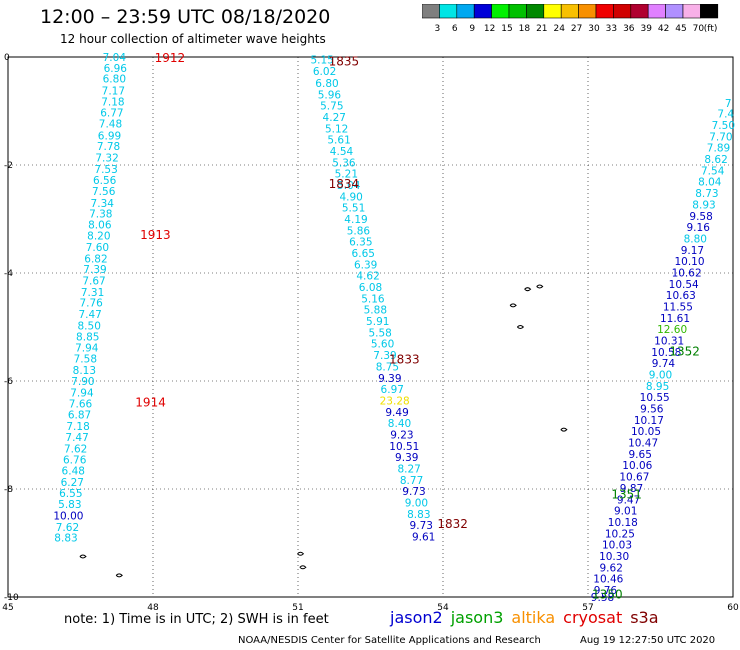 Image resolution: width=740 pixels, height=650 pixels. I want to click on wave-height-label: 6.97, so click(392, 390).